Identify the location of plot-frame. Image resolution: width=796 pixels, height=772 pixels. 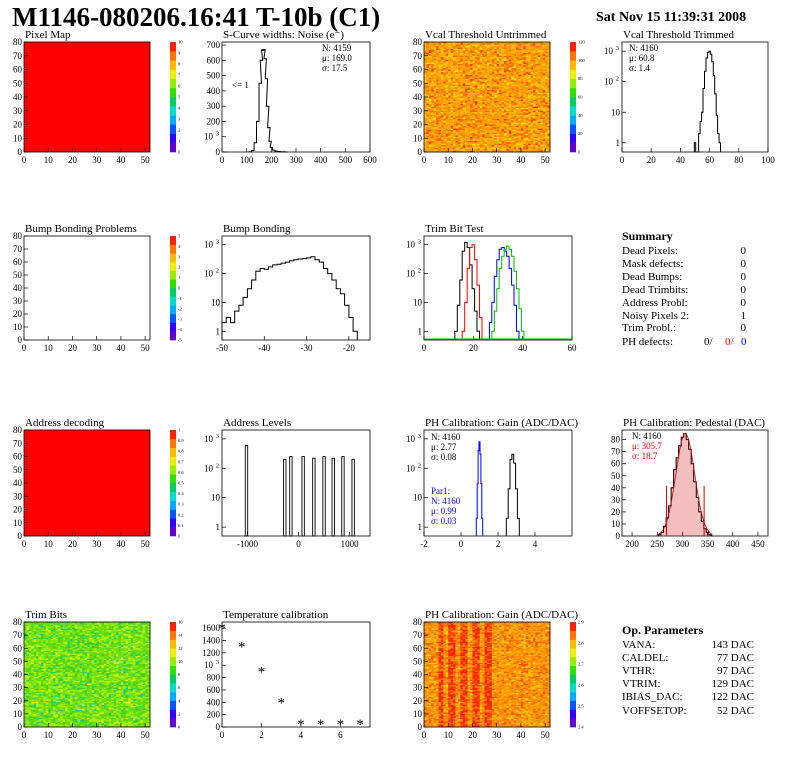
(87, 288).